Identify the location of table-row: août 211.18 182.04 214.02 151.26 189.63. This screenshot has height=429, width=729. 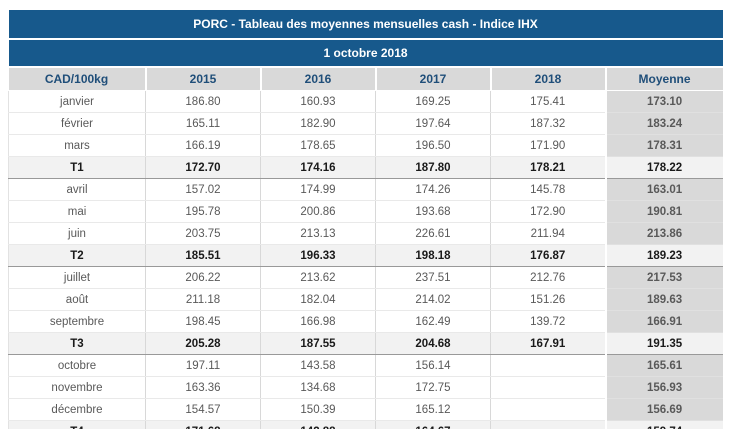
(365, 299).